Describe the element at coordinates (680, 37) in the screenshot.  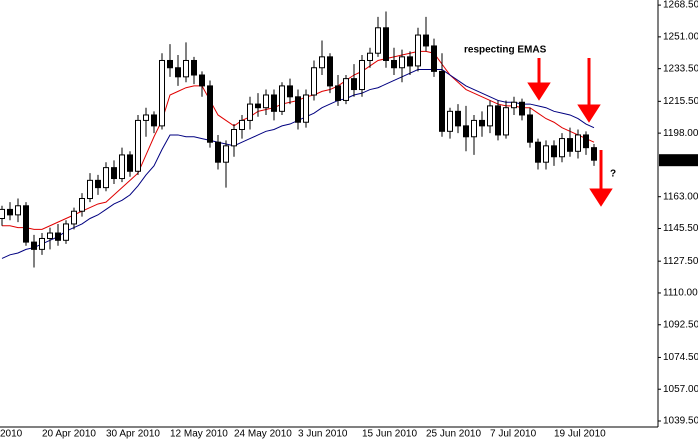
I see `y-tick-label: 1251.00` at that location.